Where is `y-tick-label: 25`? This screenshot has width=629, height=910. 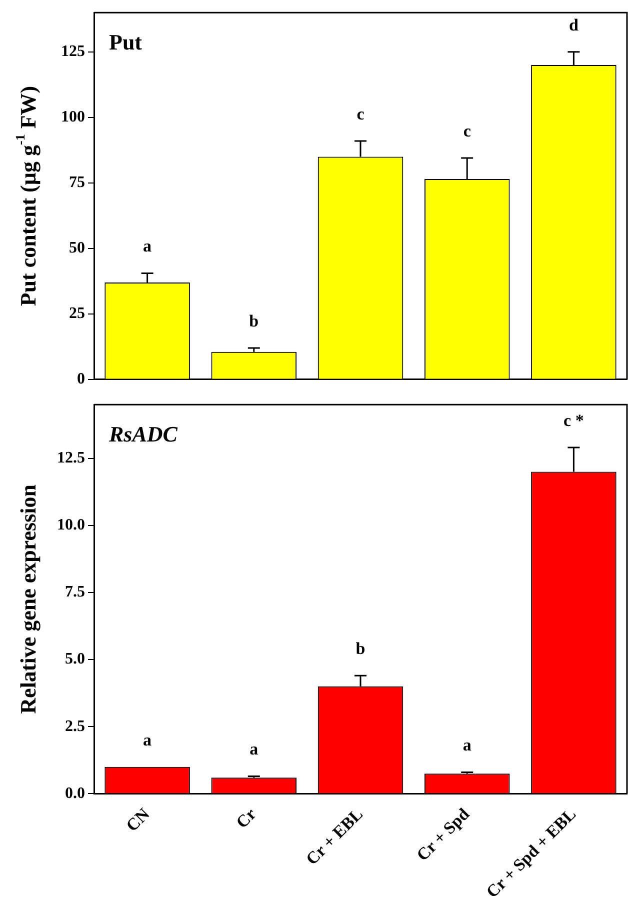
y-tick-label: 25 is located at coordinates (77, 313).